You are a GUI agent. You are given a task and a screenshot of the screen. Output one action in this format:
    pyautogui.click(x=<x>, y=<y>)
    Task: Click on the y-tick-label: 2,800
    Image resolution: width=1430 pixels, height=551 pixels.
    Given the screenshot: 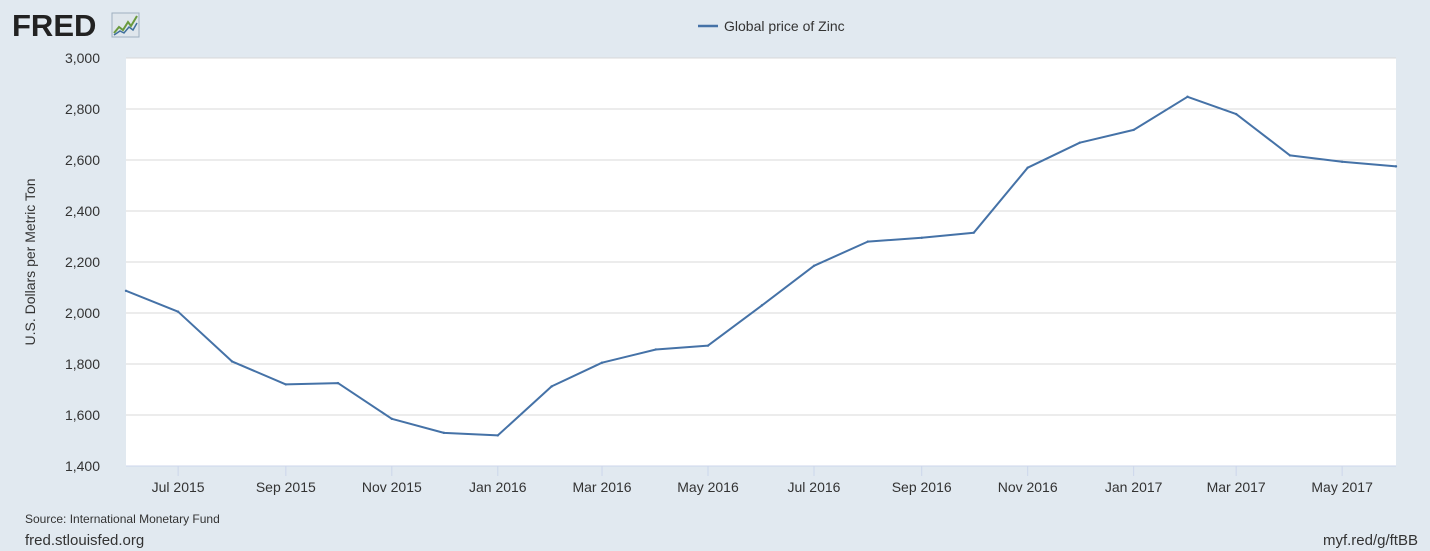 What is the action you would take?
    pyautogui.click(x=82, y=109)
    